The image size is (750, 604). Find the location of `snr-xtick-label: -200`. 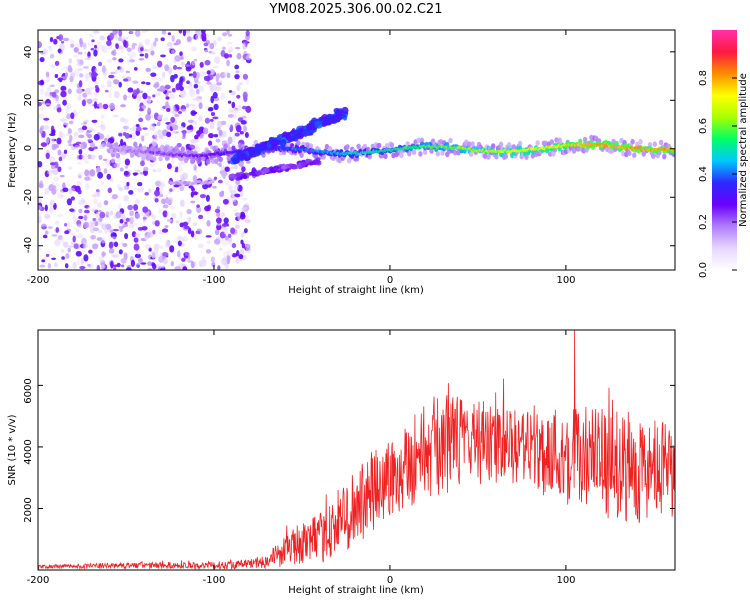

snr-xtick-label: -200 is located at coordinates (38, 580).